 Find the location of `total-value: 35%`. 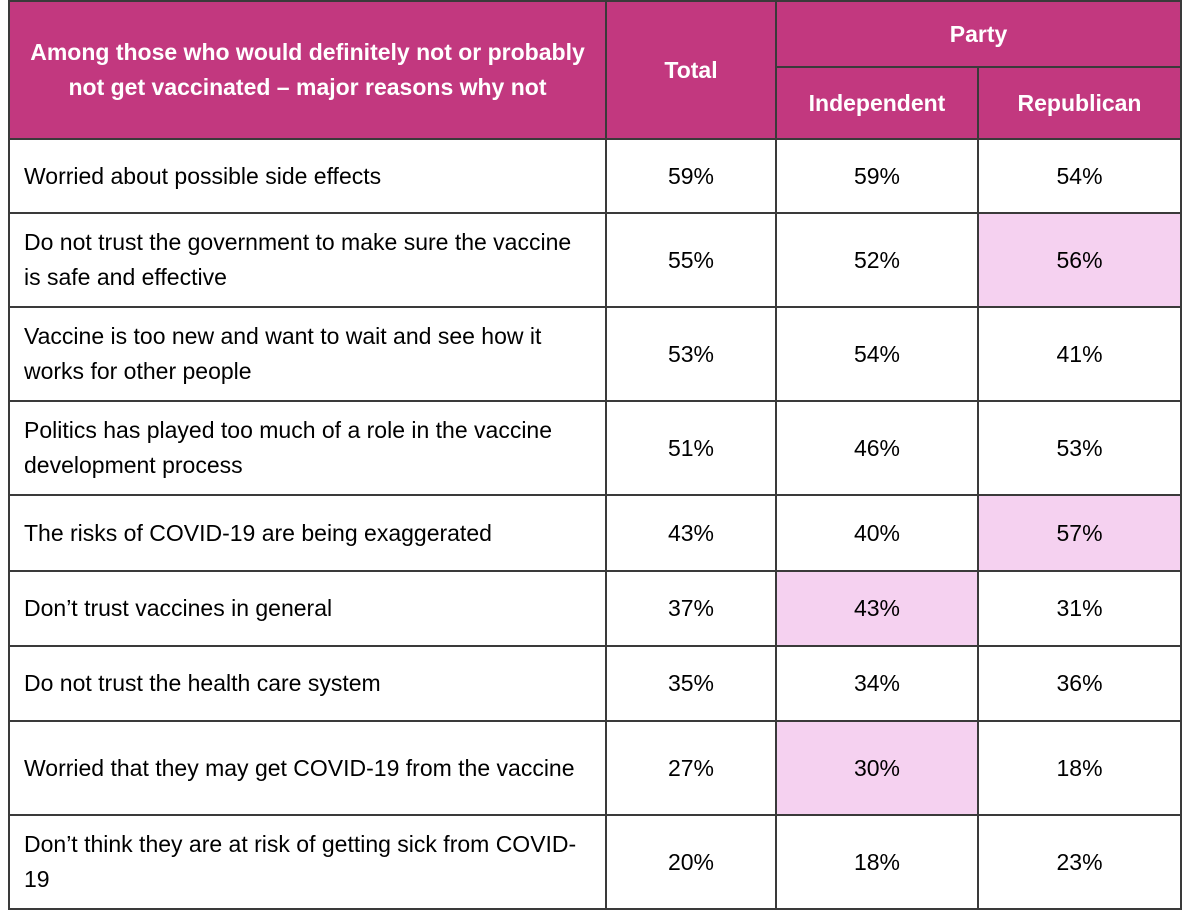

total-value: 35% is located at coordinates (691, 683).